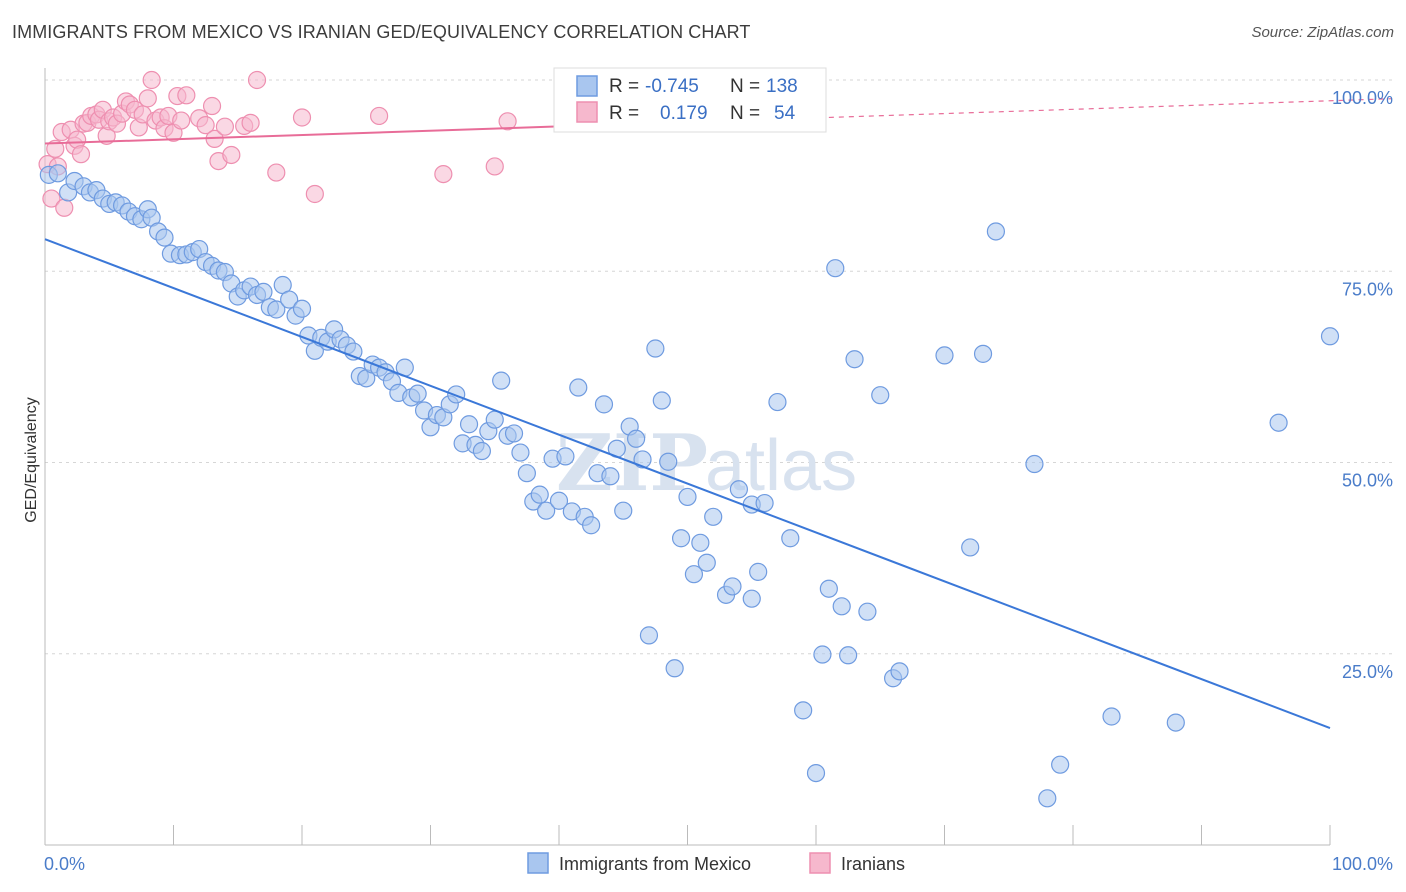 Image resolution: width=1406 pixels, height=892 pixels. What do you see at coordinates (655, 864) in the screenshot?
I see `bottom-legend-blue-label: Immigrants from Mexico` at bounding box center [655, 864].